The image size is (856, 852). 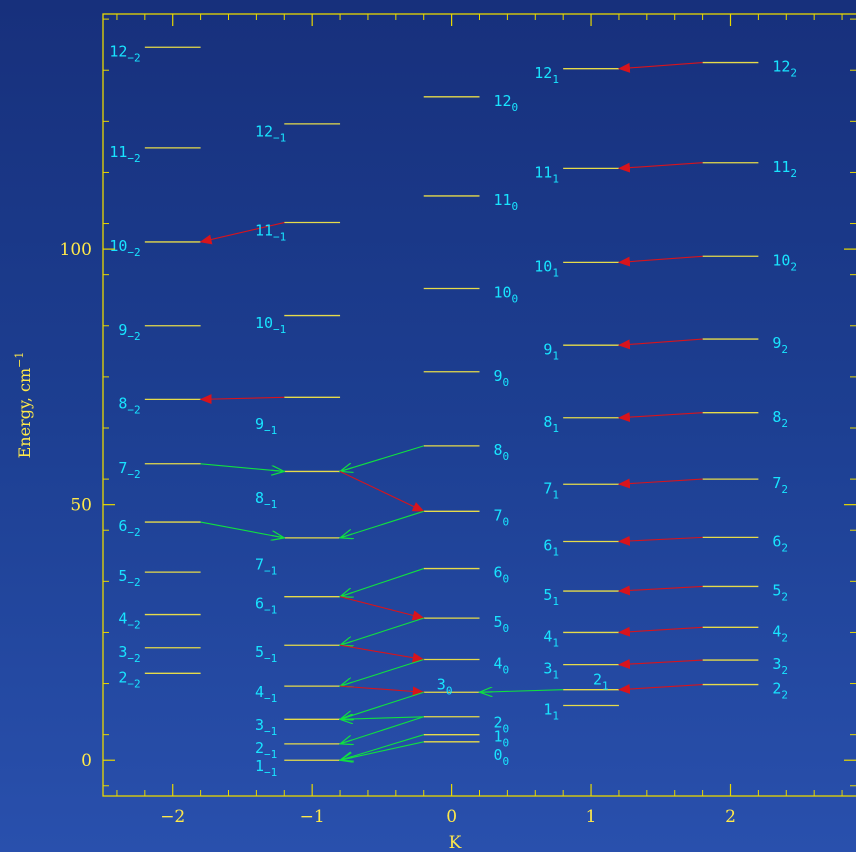 I want to click on level-label: 6−1, so click(x=266, y=605).